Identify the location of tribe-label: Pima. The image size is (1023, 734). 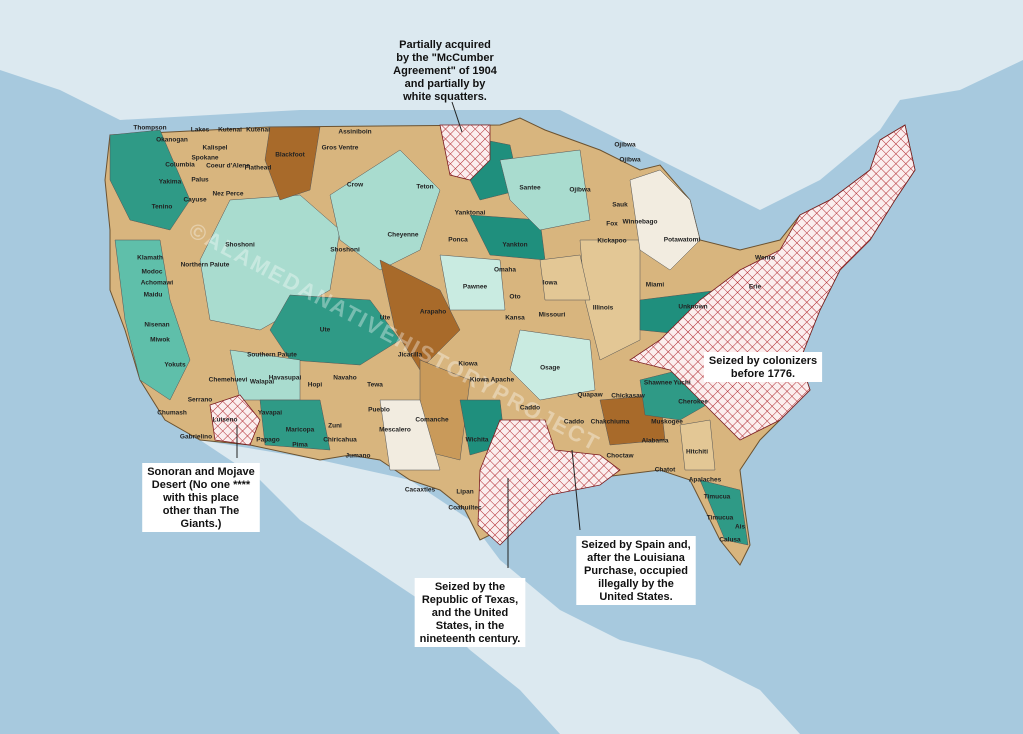
(300, 445).